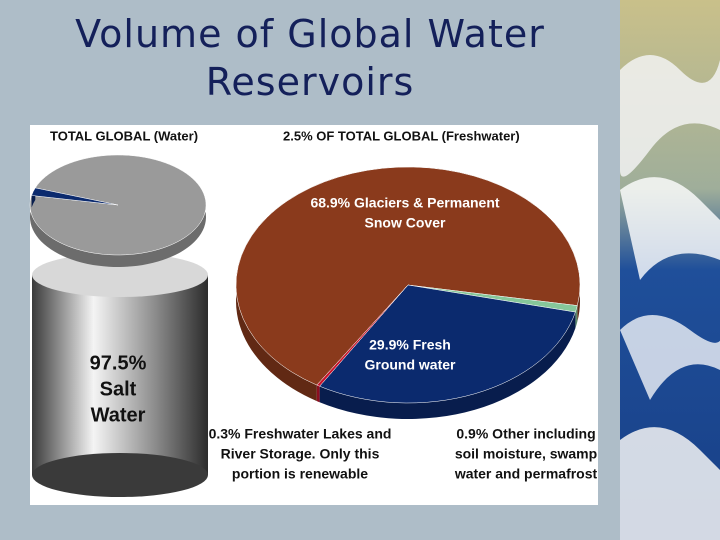 The image size is (720, 540). Describe the element at coordinates (300, 474) in the screenshot. I see `data-label: portion is renewable` at that location.